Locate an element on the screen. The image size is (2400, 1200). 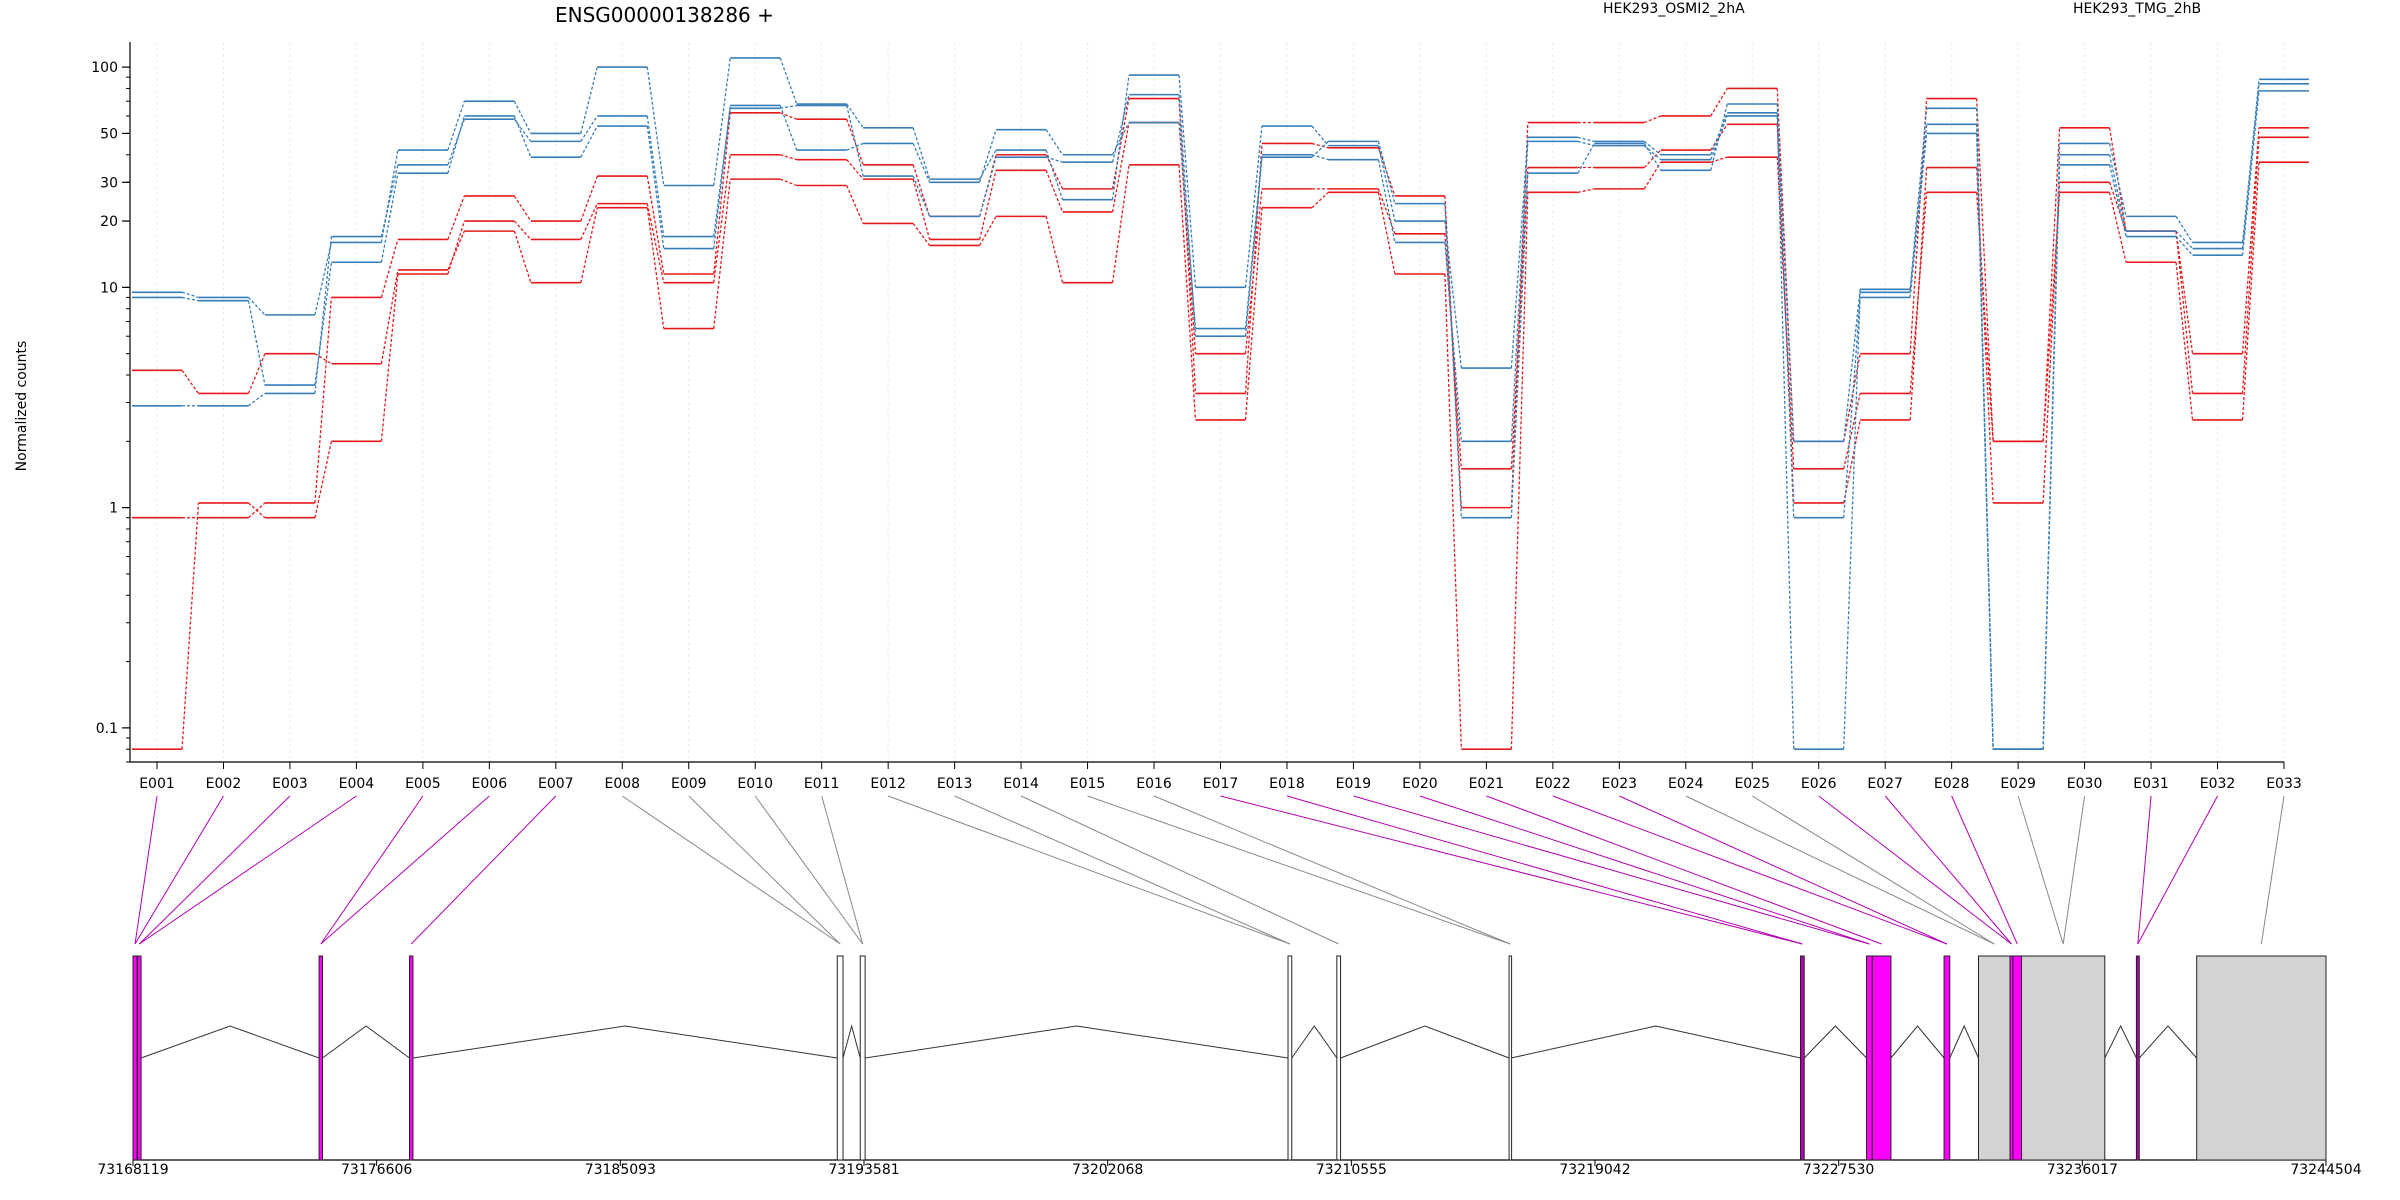
y-tick-label: 100 is located at coordinates (104, 68).